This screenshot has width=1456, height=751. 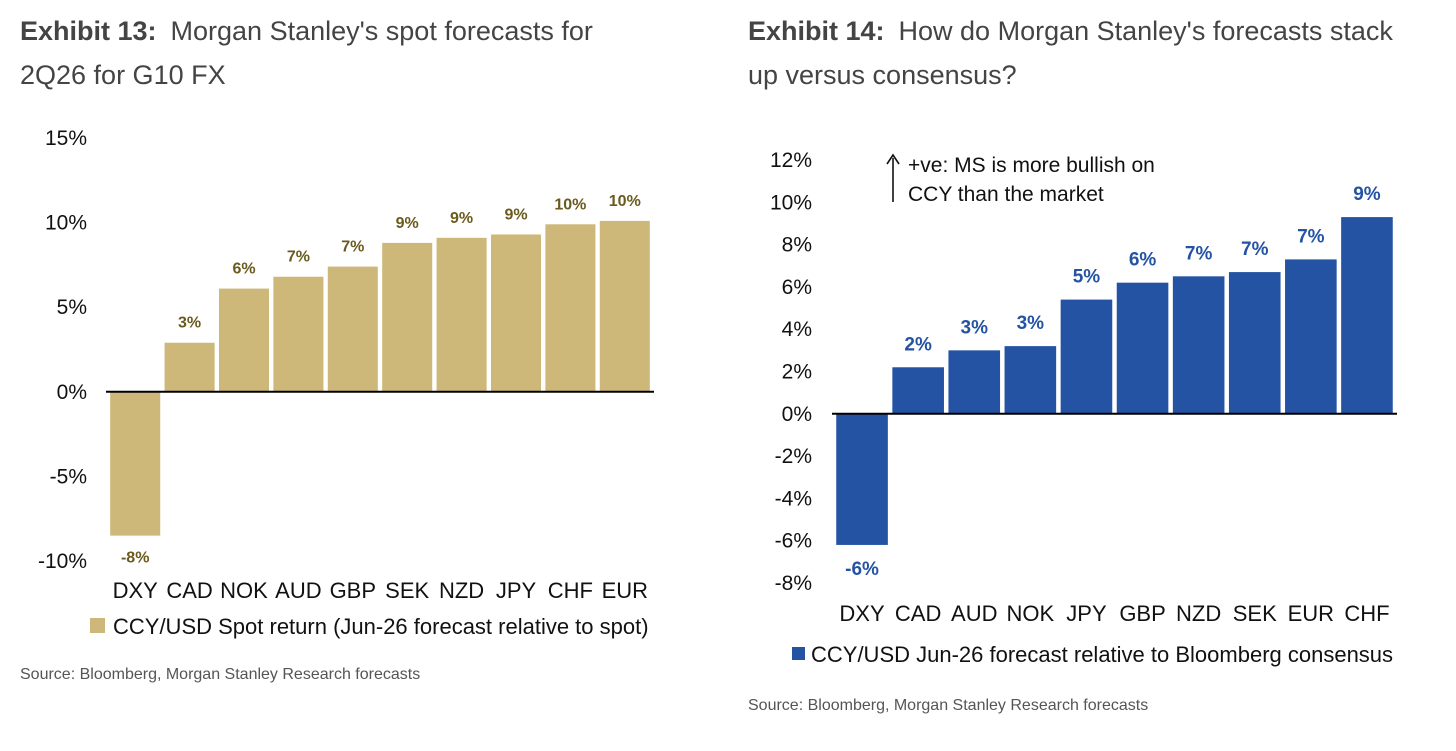 What do you see at coordinates (793, 541) in the screenshot?
I see `ytick-label: -6%` at bounding box center [793, 541].